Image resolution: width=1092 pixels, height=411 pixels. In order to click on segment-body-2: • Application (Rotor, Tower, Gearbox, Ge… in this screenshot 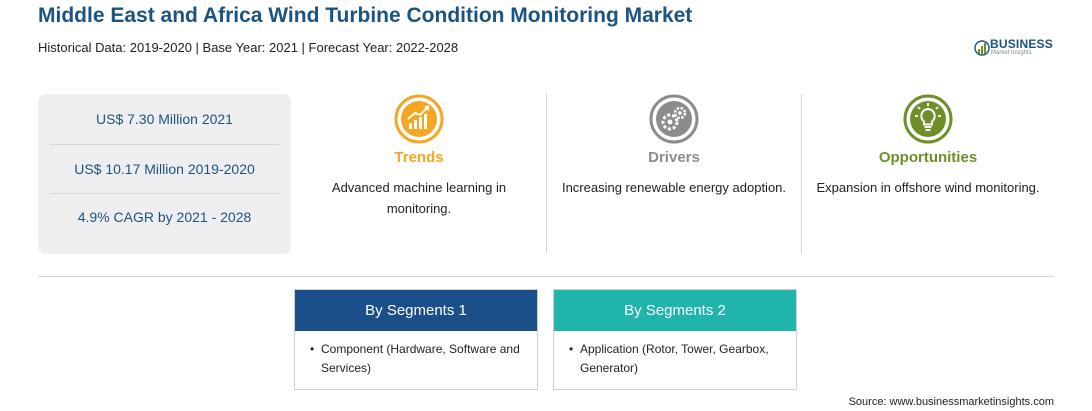, I will do `click(675, 354)`.